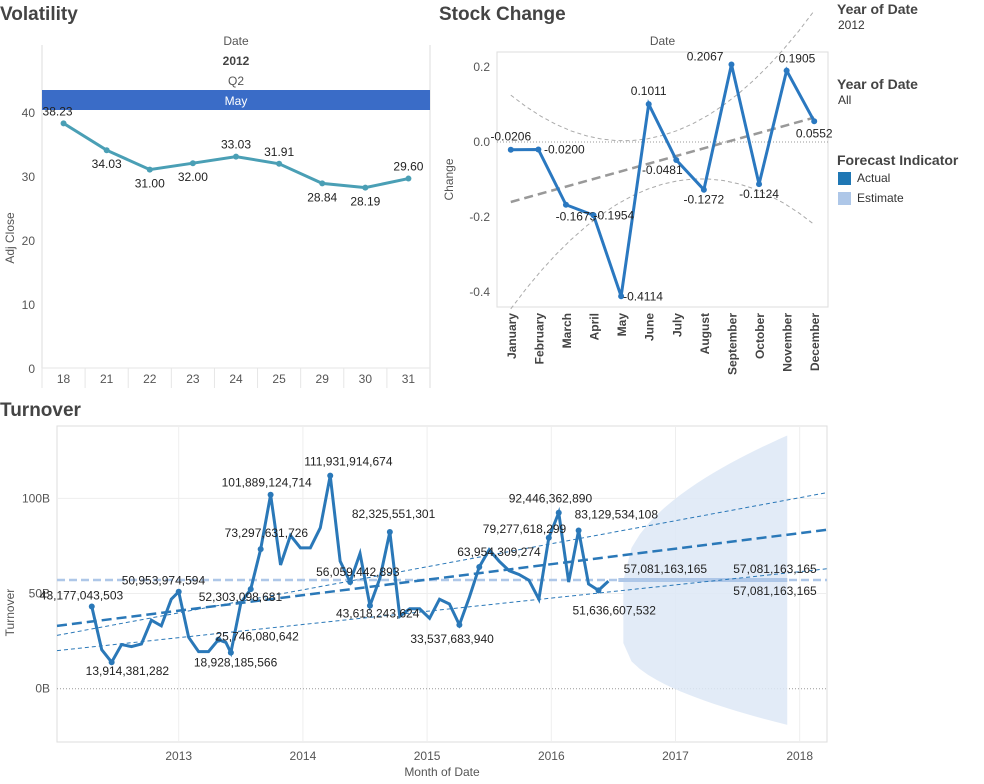 The height and width of the screenshot is (784, 984). Describe the element at coordinates (348, 462) in the screenshot. I see `turn-data-label: 111,931,914,674` at that location.